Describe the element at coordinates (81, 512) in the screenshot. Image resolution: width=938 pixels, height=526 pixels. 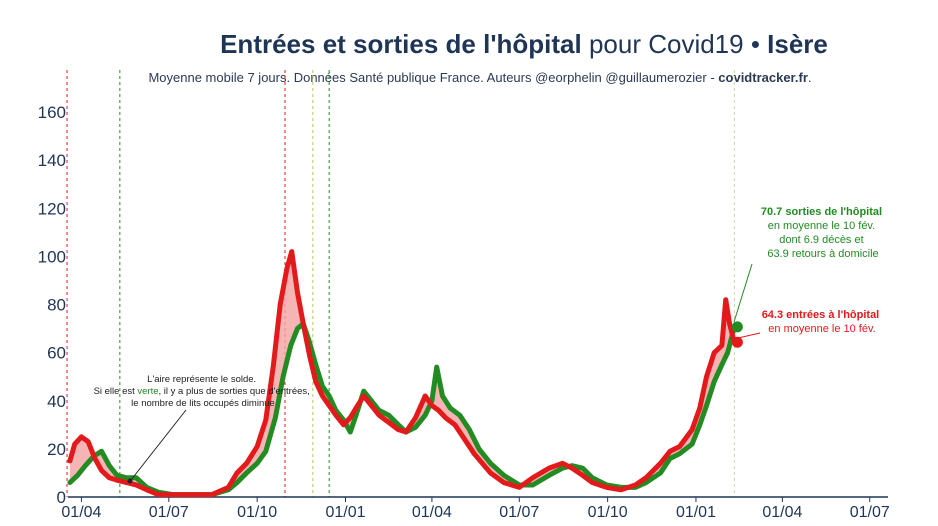
I see `x-tick-label-0: 01/04` at that location.